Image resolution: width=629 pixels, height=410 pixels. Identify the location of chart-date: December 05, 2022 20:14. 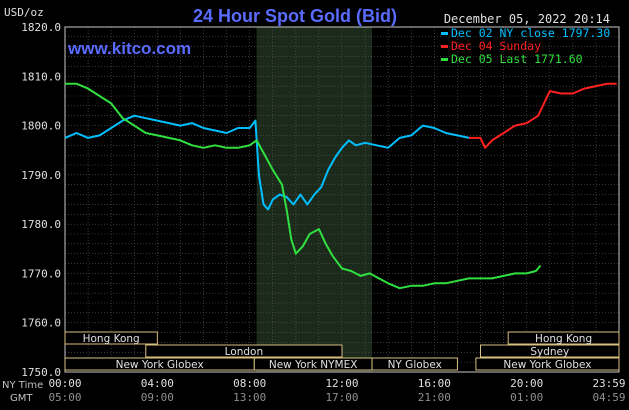
(527, 19).